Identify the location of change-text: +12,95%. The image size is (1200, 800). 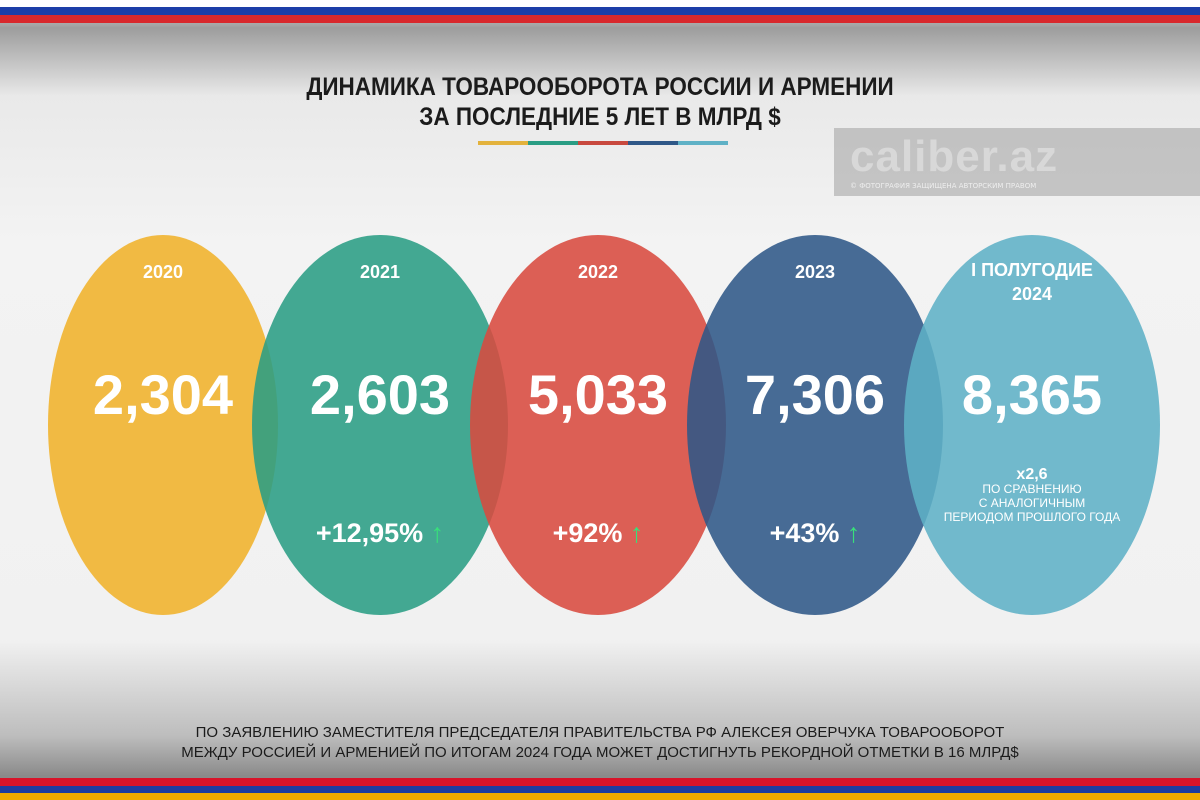
(369, 533).